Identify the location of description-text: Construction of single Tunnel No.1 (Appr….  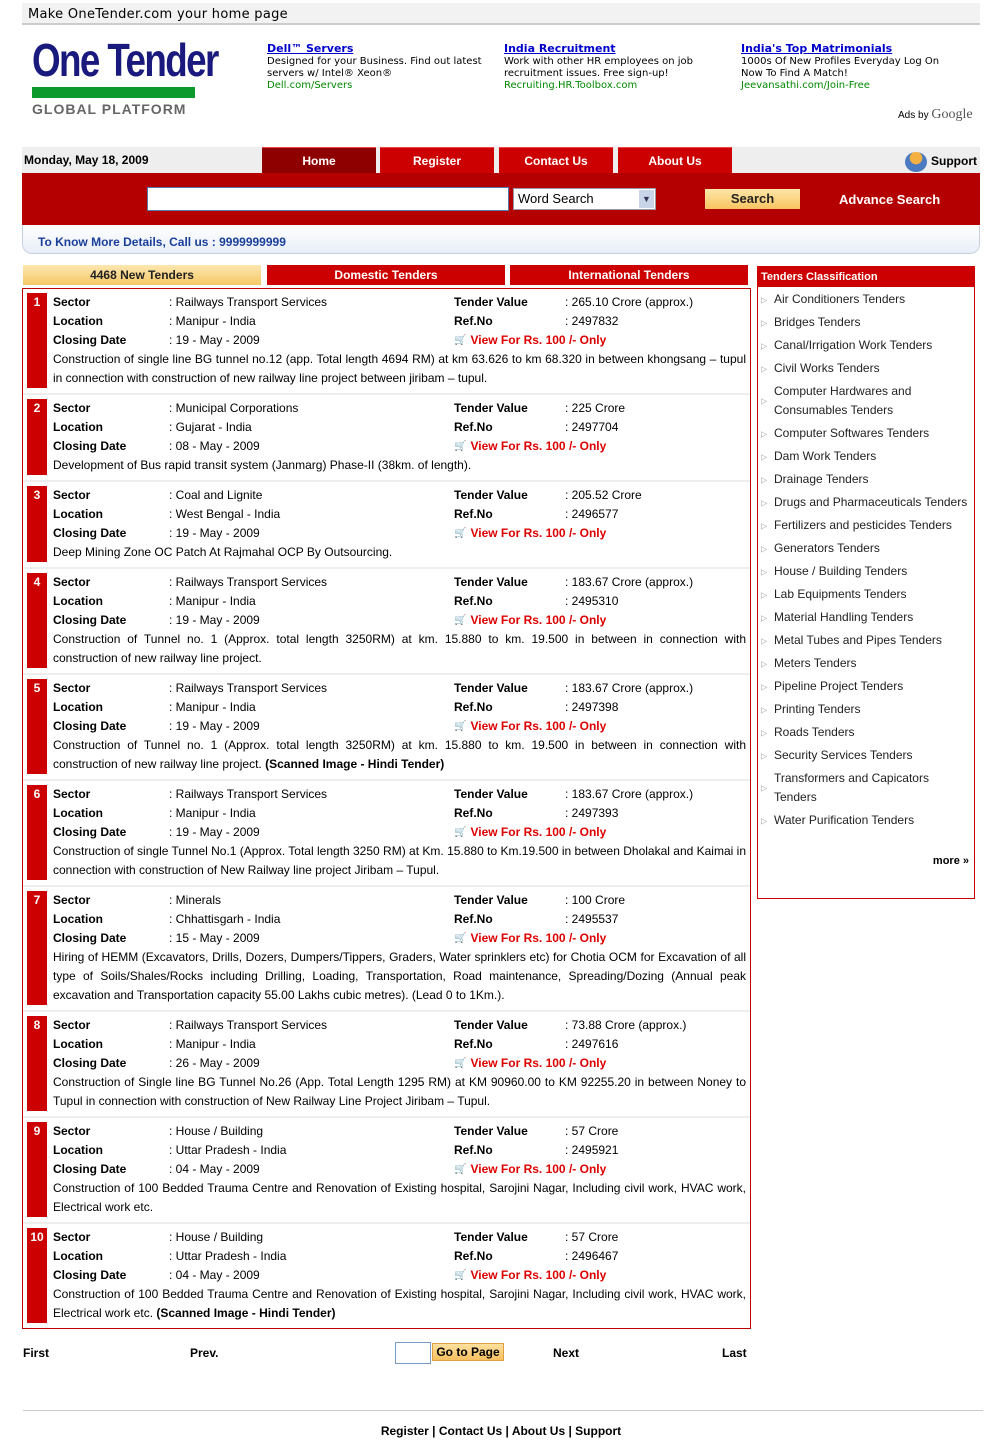
(399, 860).